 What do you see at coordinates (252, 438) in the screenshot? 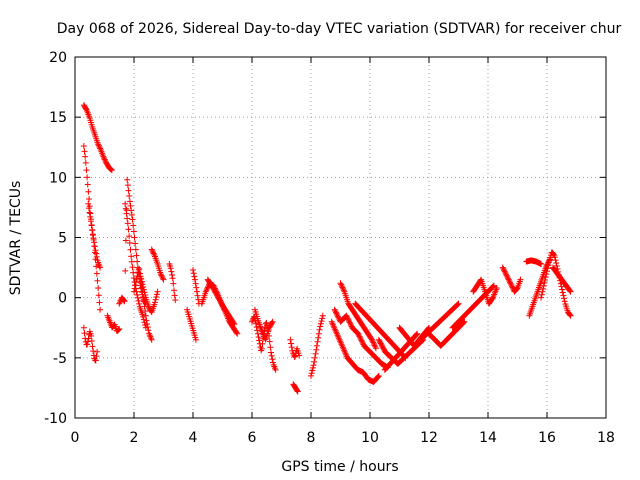
I see `x-tick-label: 6` at bounding box center [252, 438].